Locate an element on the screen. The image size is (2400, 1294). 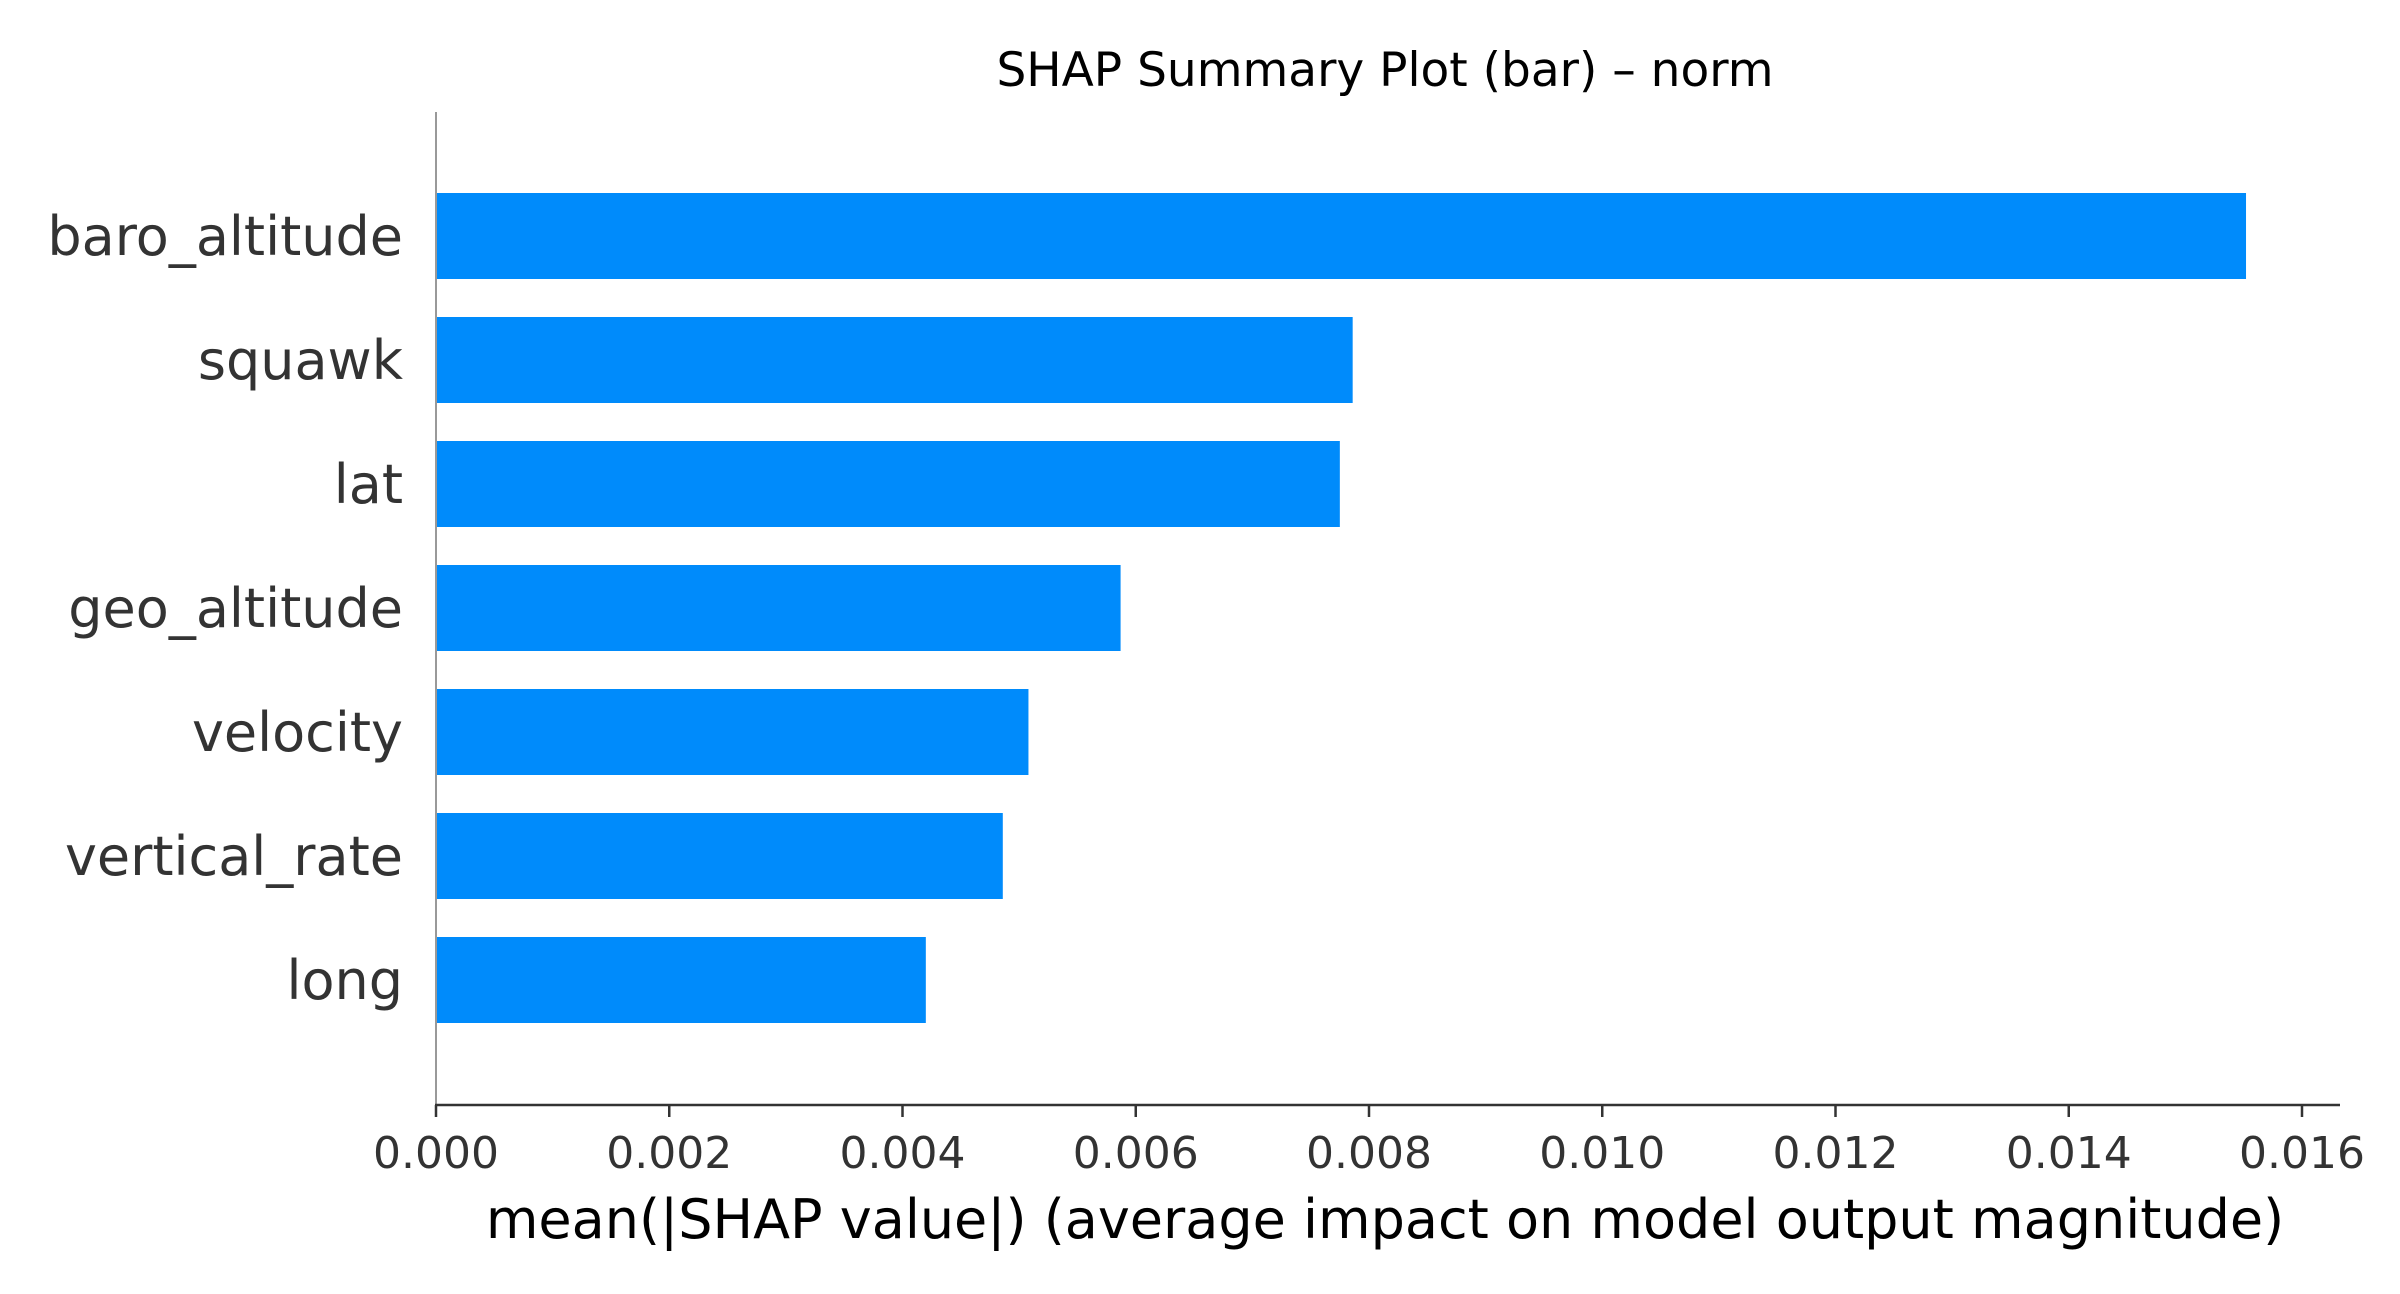
bar-velocity is located at coordinates (732, 732).